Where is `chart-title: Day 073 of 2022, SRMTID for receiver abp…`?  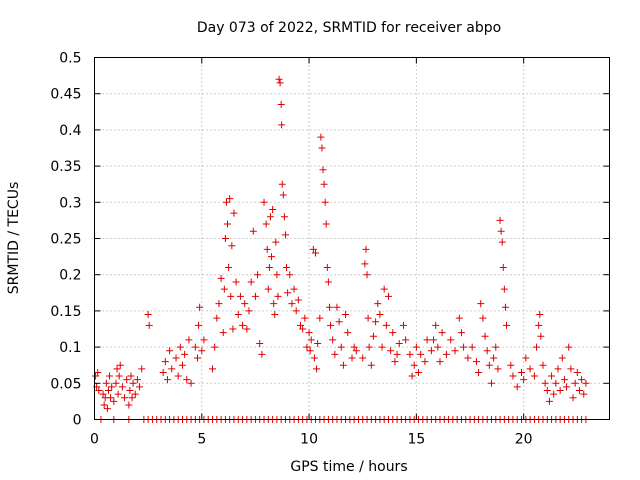 chart-title: Day 073 of 2022, SRMTID for receiver abp… is located at coordinates (349, 28).